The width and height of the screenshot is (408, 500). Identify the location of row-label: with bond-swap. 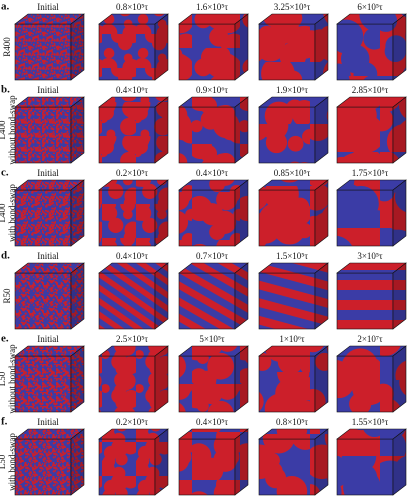
(12, 462).